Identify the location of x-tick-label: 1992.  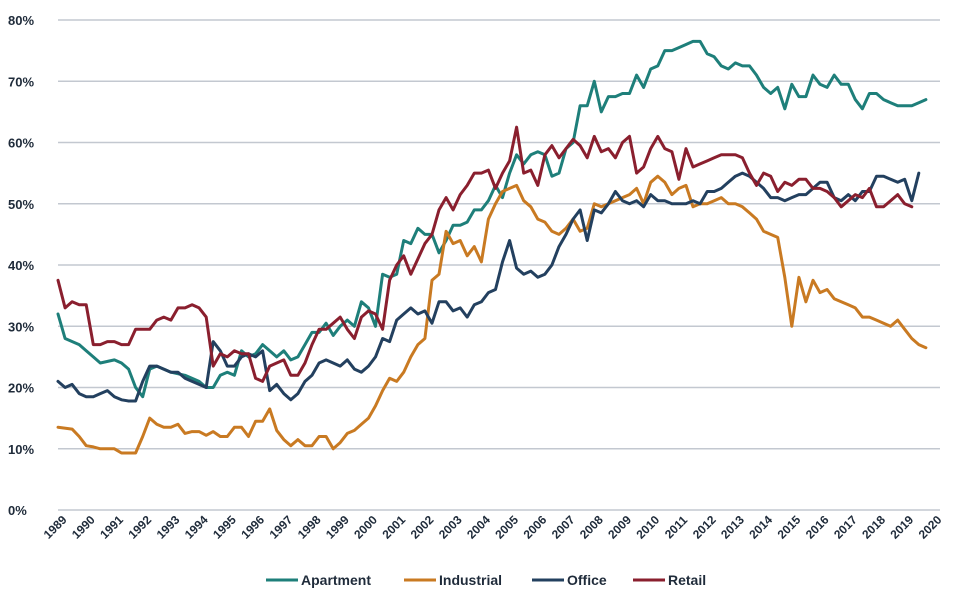
(139, 527).